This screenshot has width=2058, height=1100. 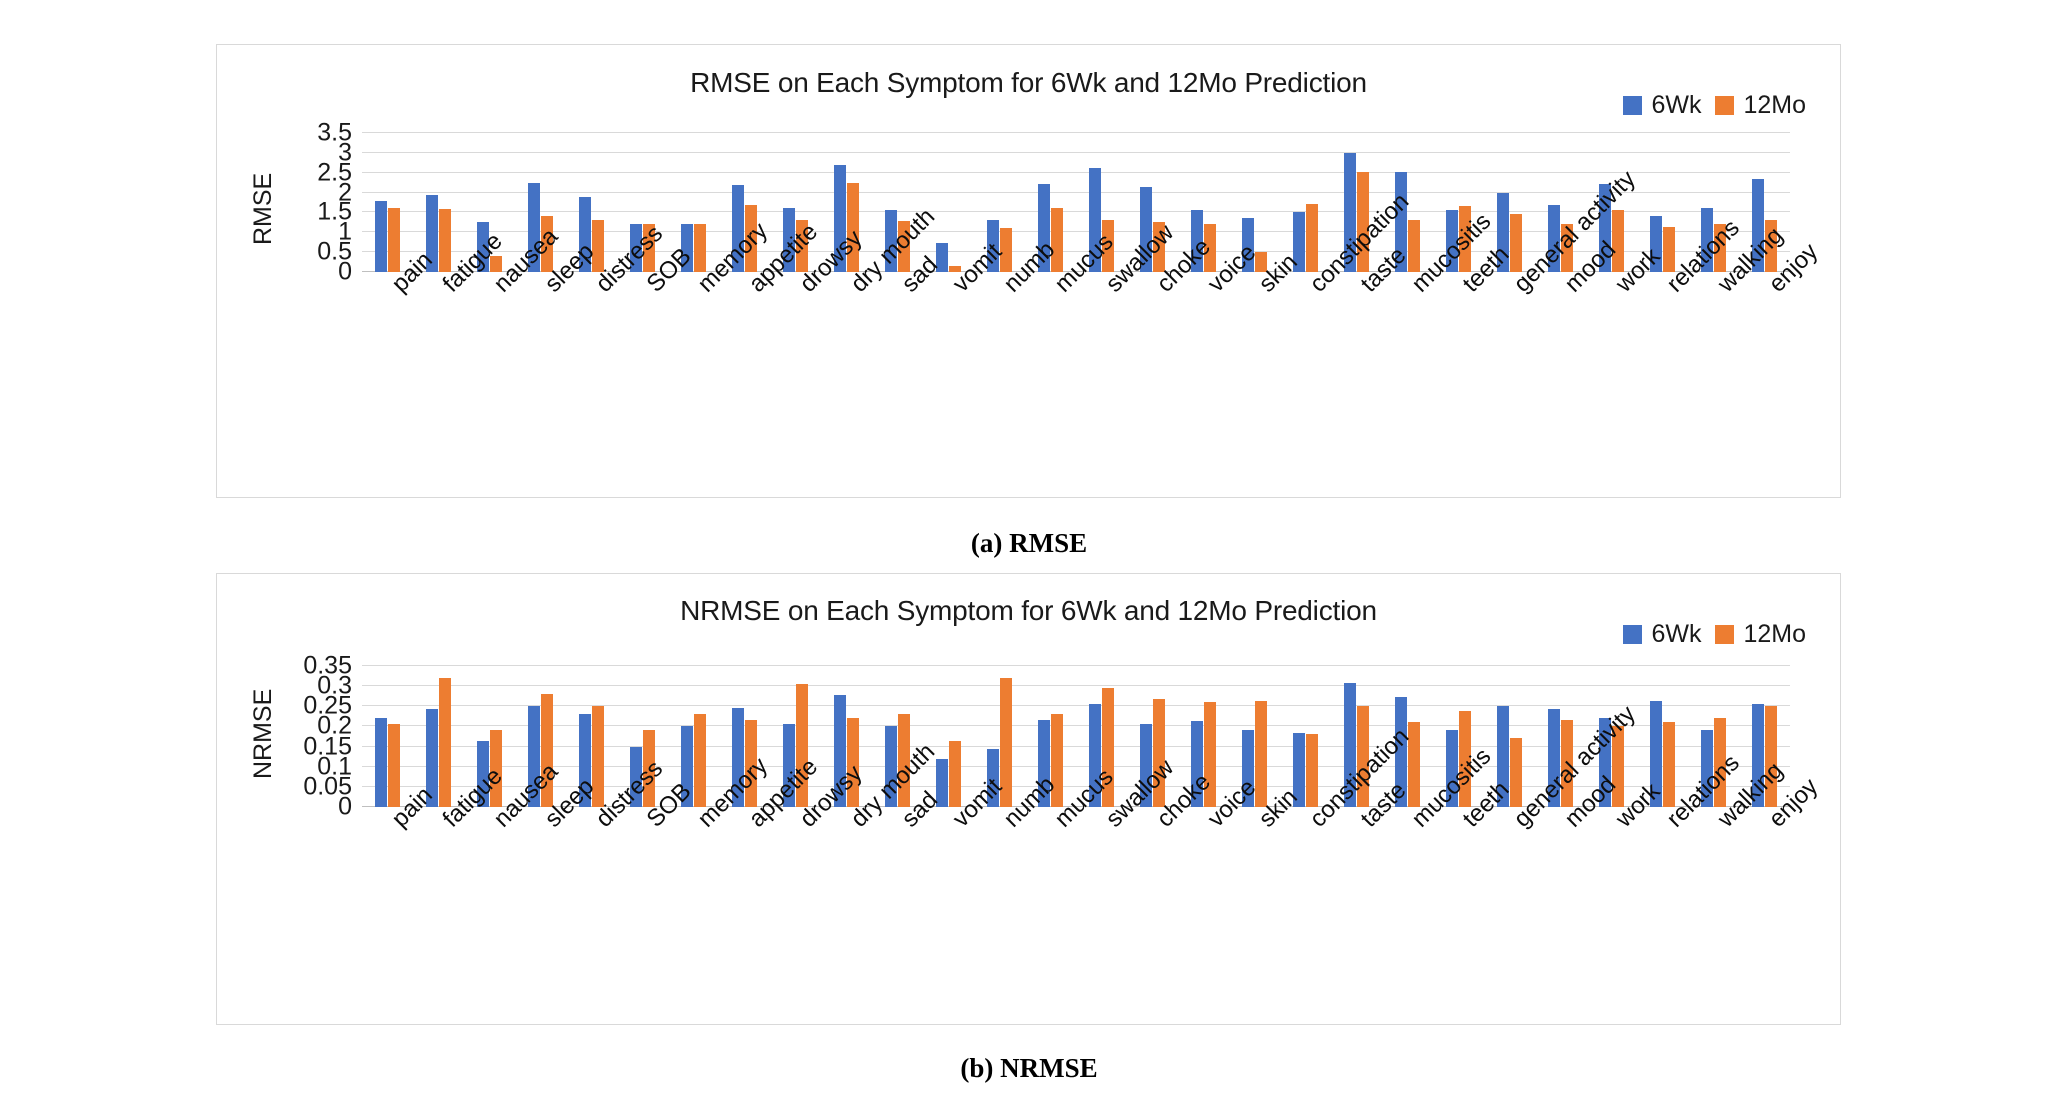 I want to click on legend-item-12mo: 12Mo, so click(x=1760, y=634).